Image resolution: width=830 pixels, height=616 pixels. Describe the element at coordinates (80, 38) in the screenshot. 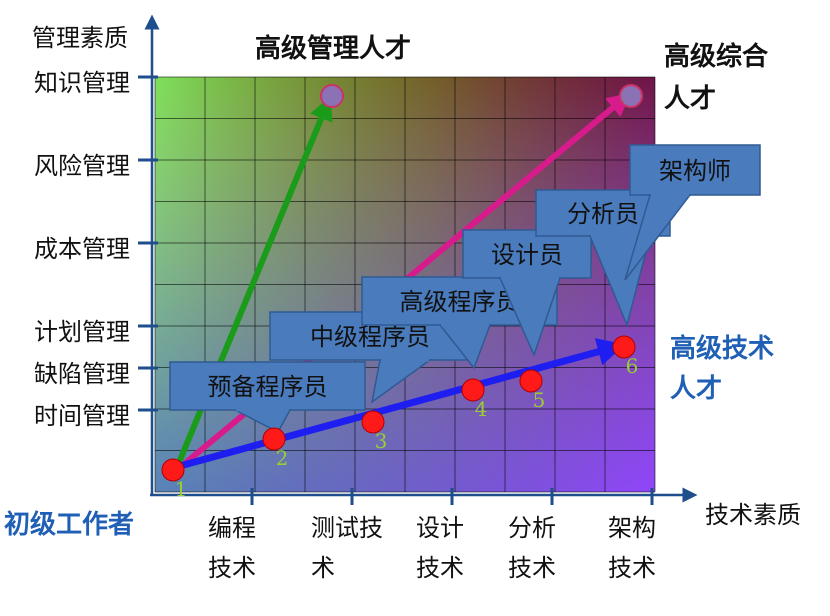

I see `y-axis-title: 管理素质` at that location.